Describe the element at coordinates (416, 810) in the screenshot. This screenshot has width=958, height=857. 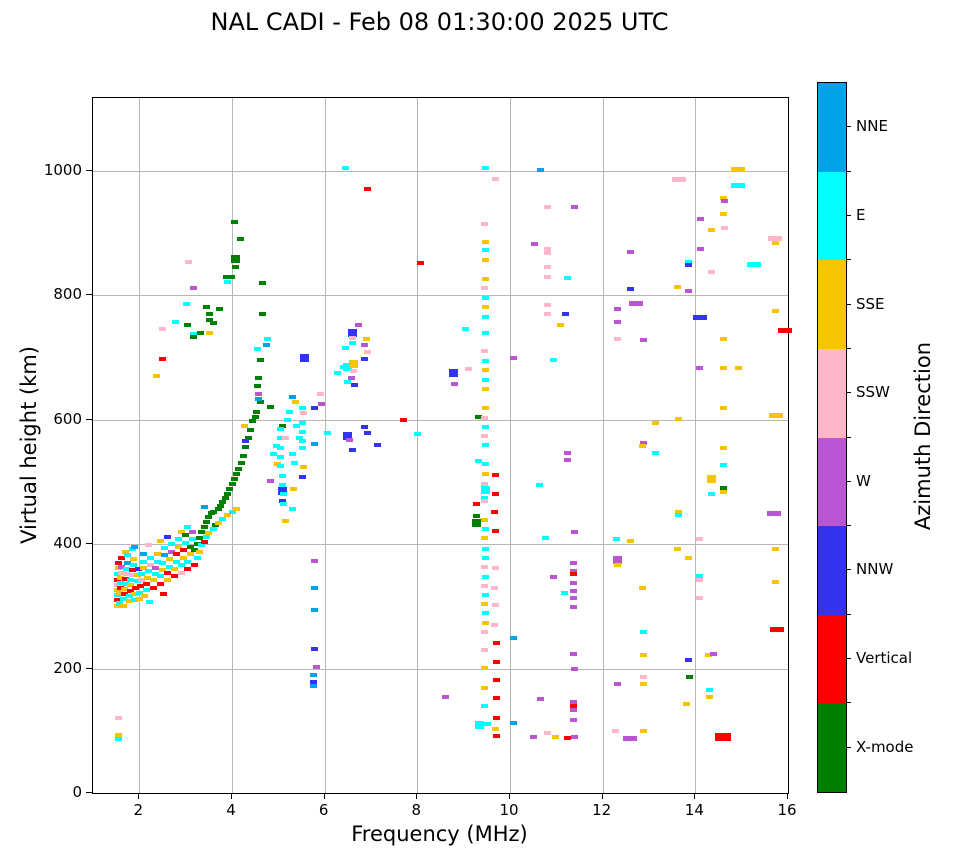
I see `x-tick-label: 8` at that location.